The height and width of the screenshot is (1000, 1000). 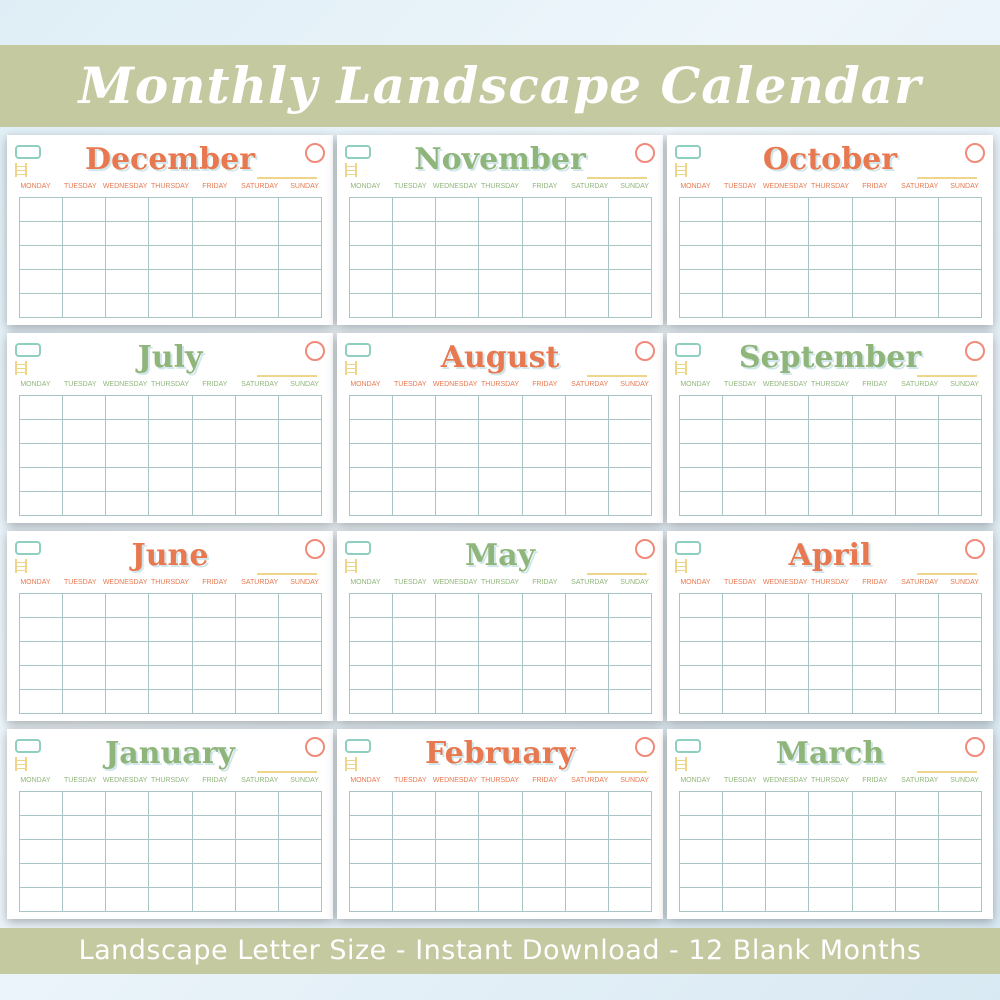 I want to click on weekday-label: TUESDAY, so click(x=410, y=384).